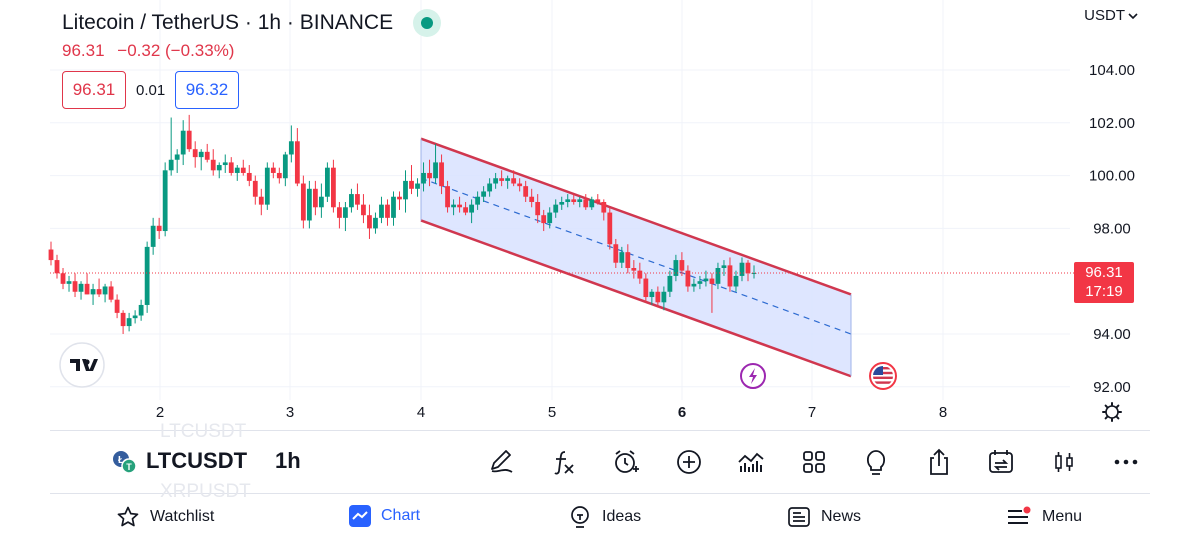 The image size is (1200, 540). I want to click on price-tick-label: 94.00, so click(1112, 334).